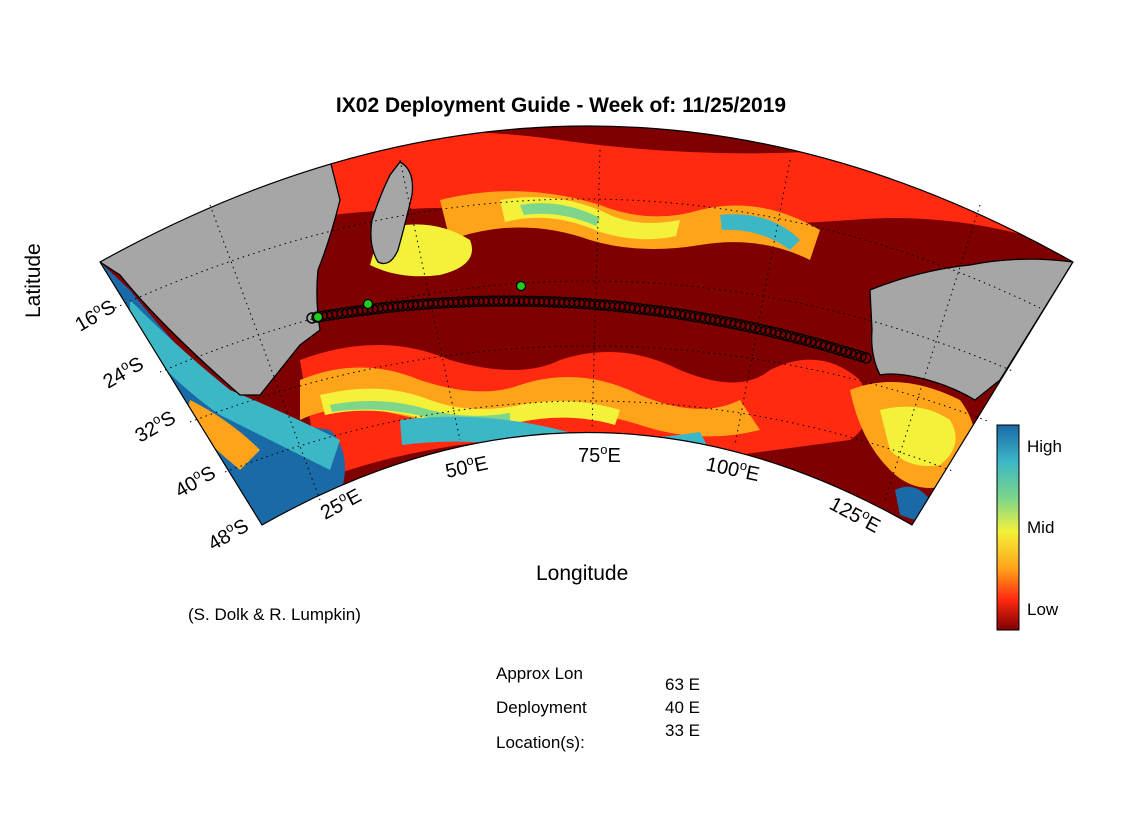 This screenshot has height=827, width=1122. I want to click on lat-tick-label: 32oS, so click(155, 425).